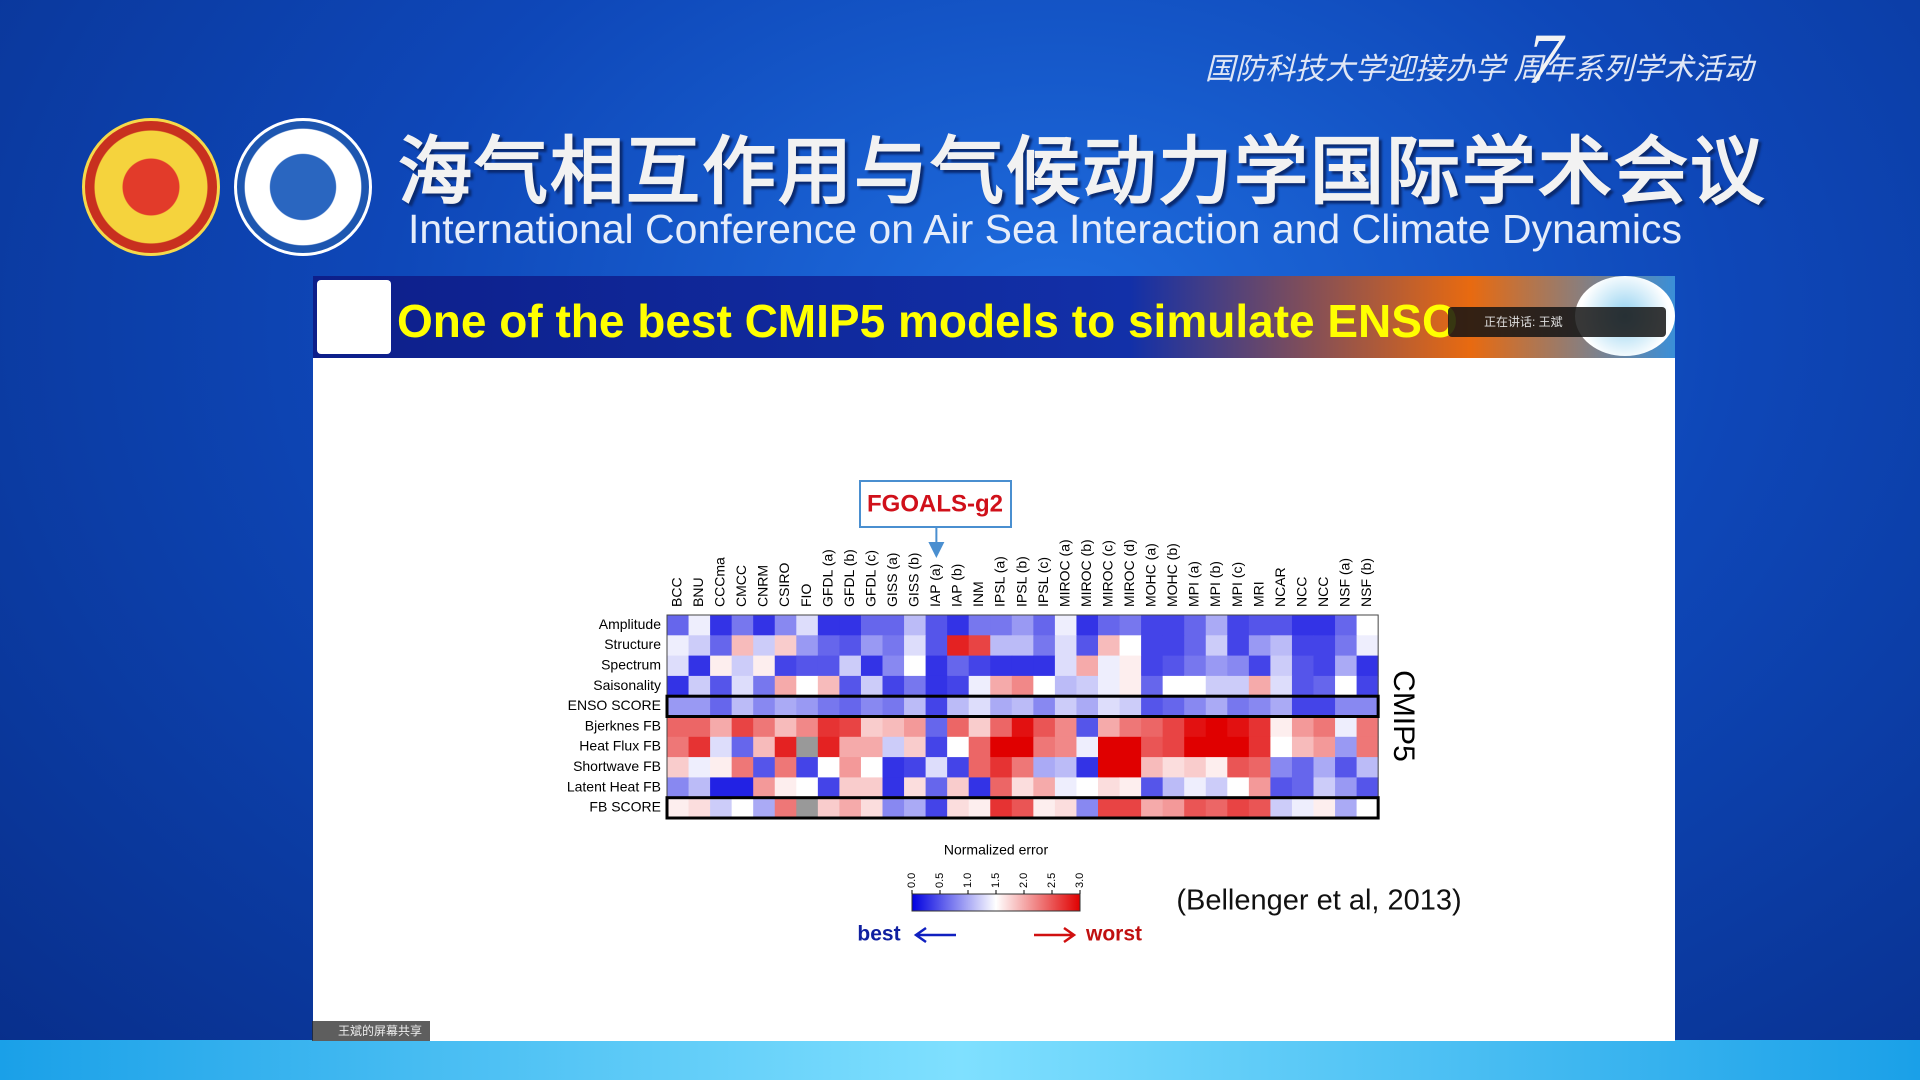 This screenshot has height=1080, width=1920. What do you see at coordinates (625, 807) in the screenshot?
I see `row-label: FB SCORE` at bounding box center [625, 807].